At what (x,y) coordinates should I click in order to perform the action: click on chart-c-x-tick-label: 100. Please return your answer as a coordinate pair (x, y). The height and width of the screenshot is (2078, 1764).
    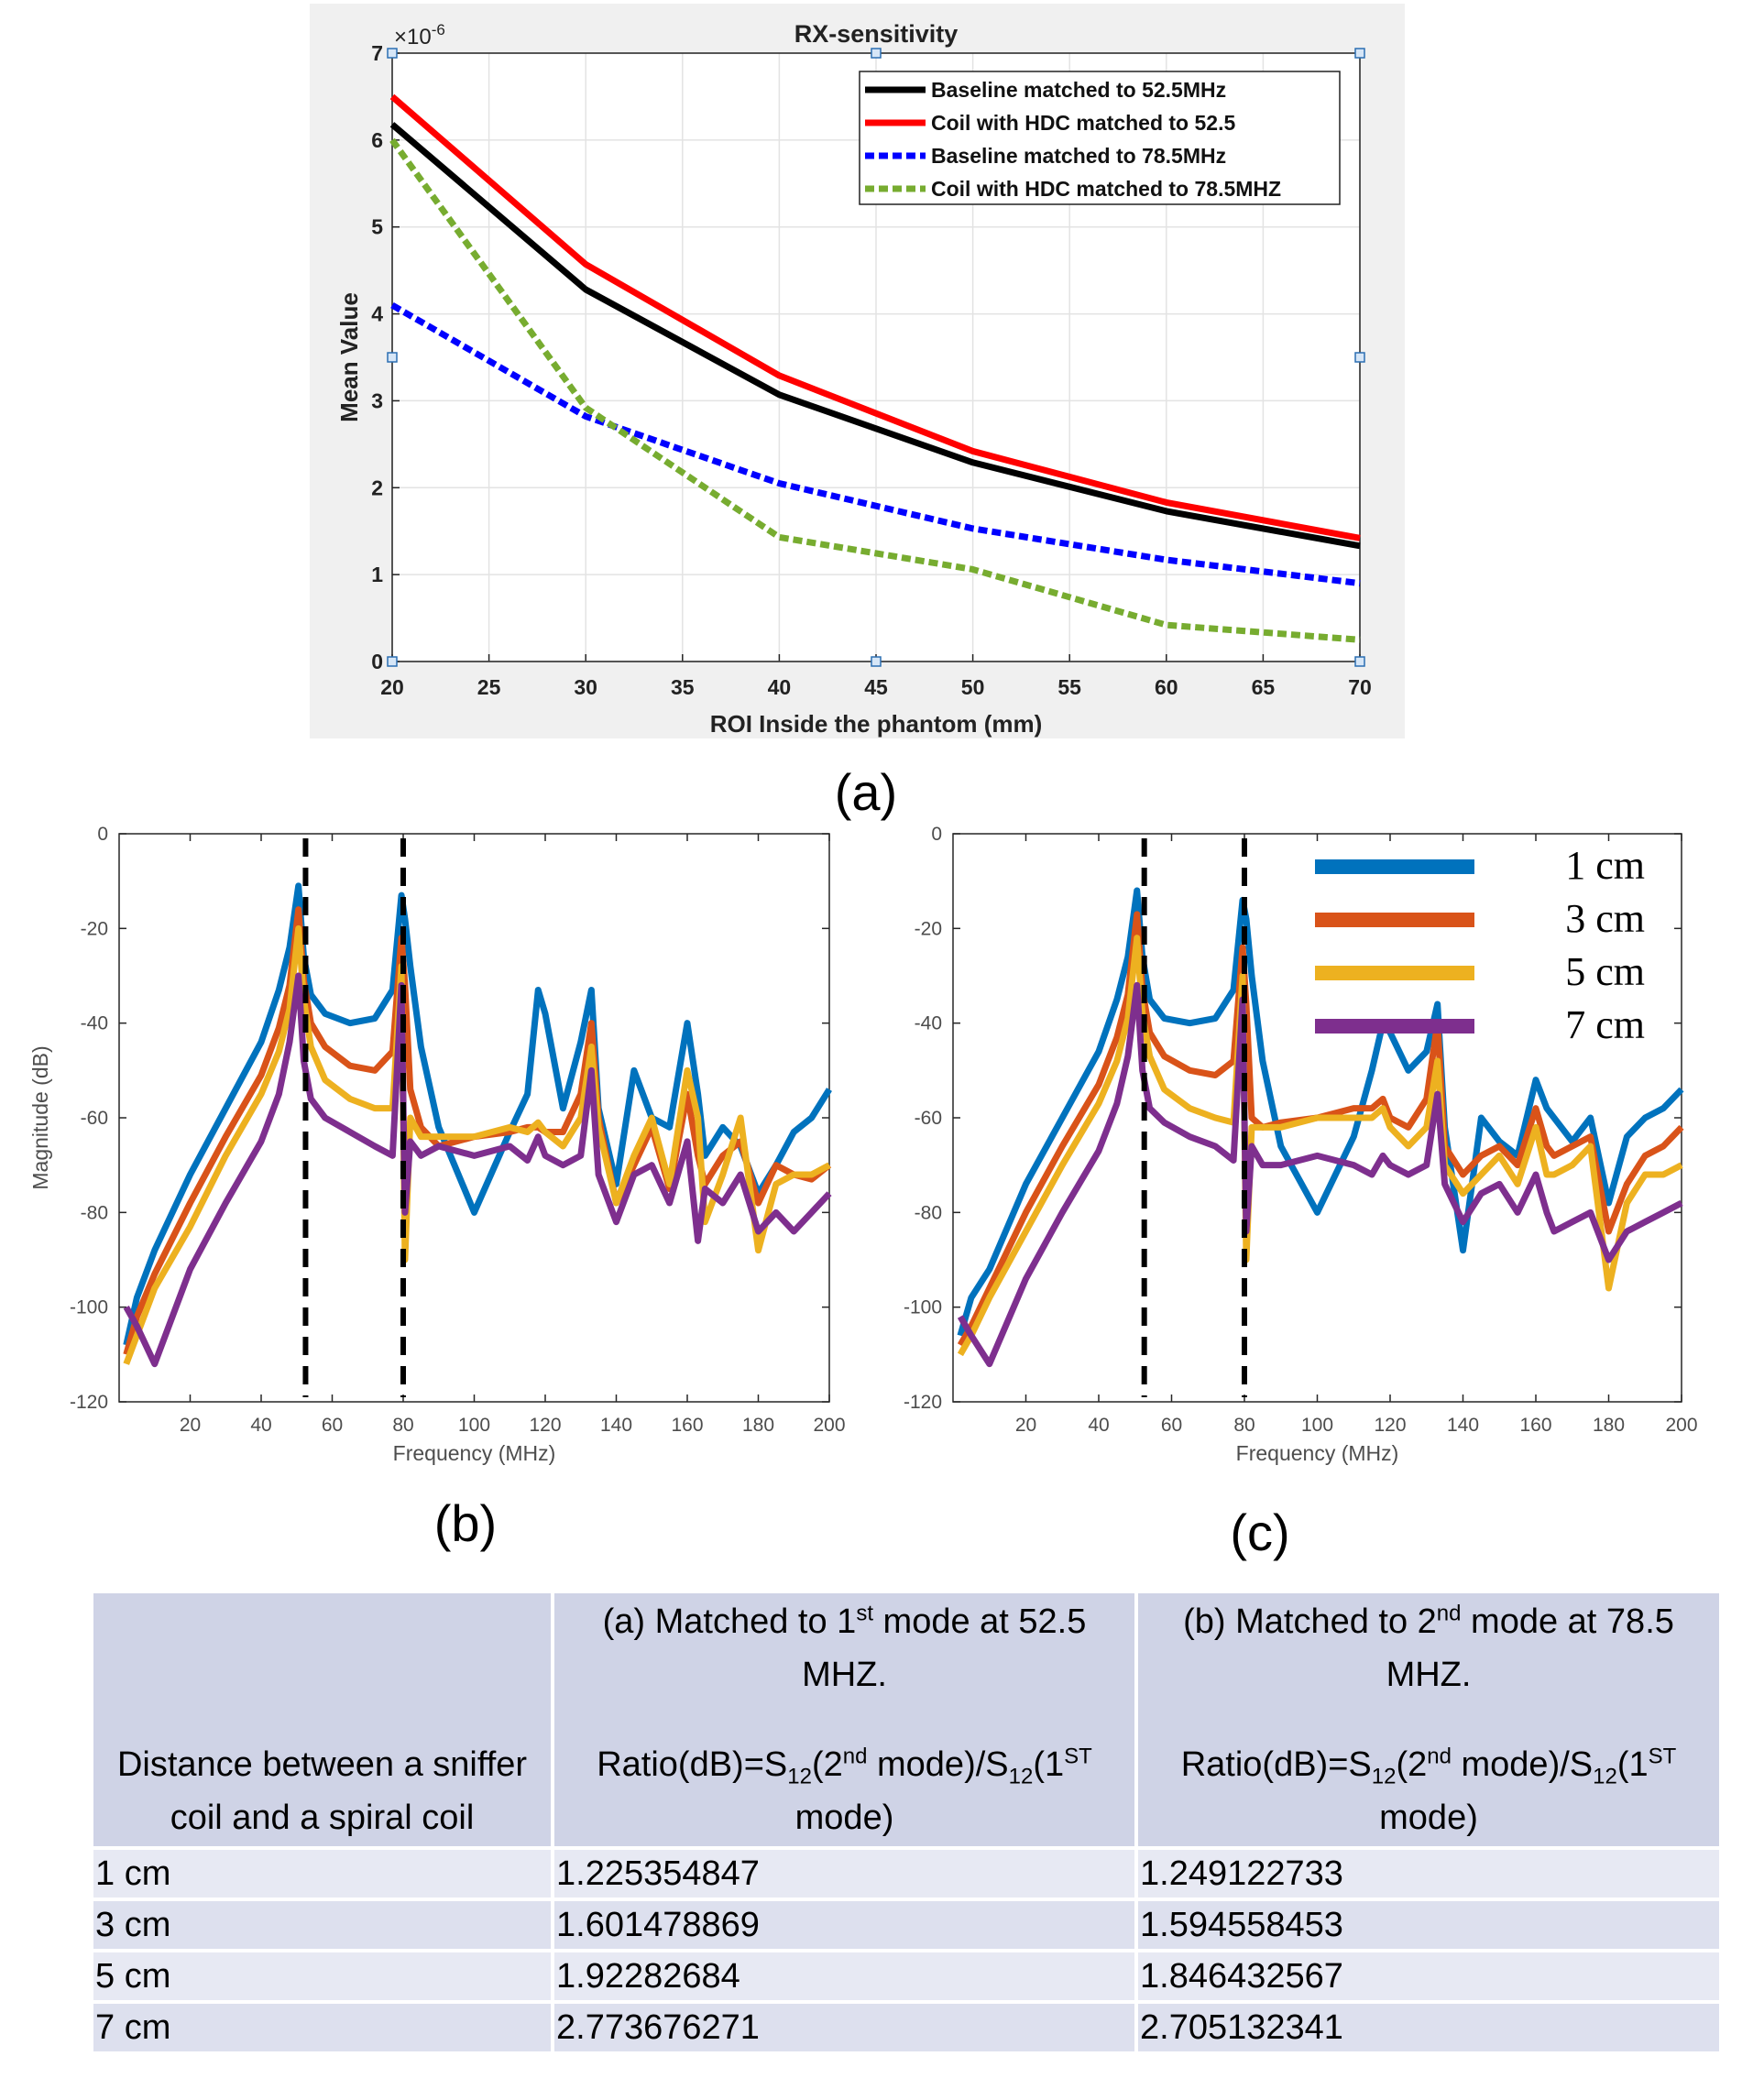
    Looking at the image, I should click on (1317, 1425).